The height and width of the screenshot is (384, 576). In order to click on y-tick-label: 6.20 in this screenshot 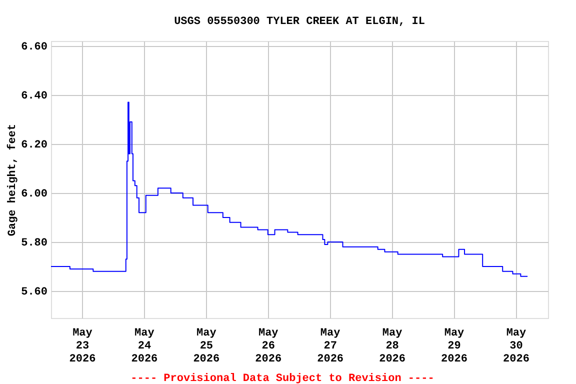, I will do `click(34, 145)`.